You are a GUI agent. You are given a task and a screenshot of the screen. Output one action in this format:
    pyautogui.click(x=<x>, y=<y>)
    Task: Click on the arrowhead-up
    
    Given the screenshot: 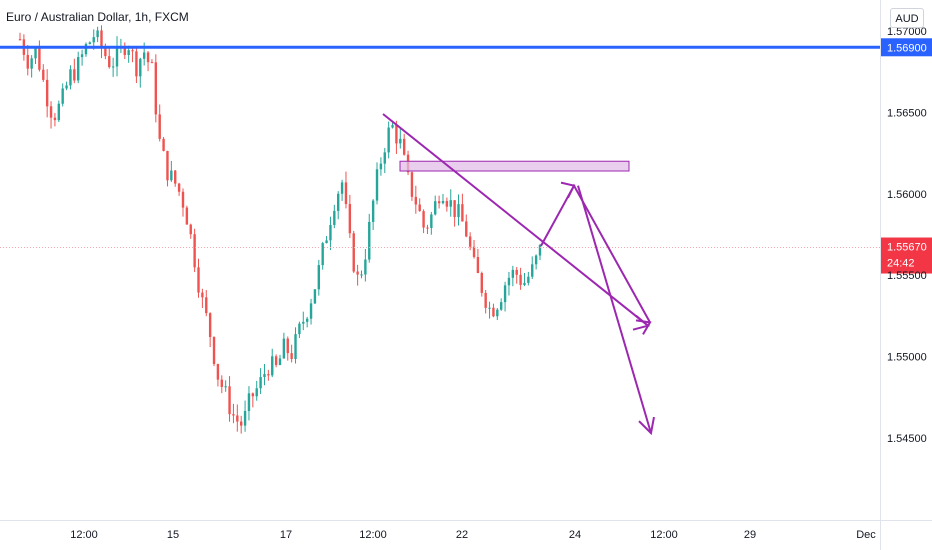 What is the action you would take?
    pyautogui.click(x=568, y=190)
    